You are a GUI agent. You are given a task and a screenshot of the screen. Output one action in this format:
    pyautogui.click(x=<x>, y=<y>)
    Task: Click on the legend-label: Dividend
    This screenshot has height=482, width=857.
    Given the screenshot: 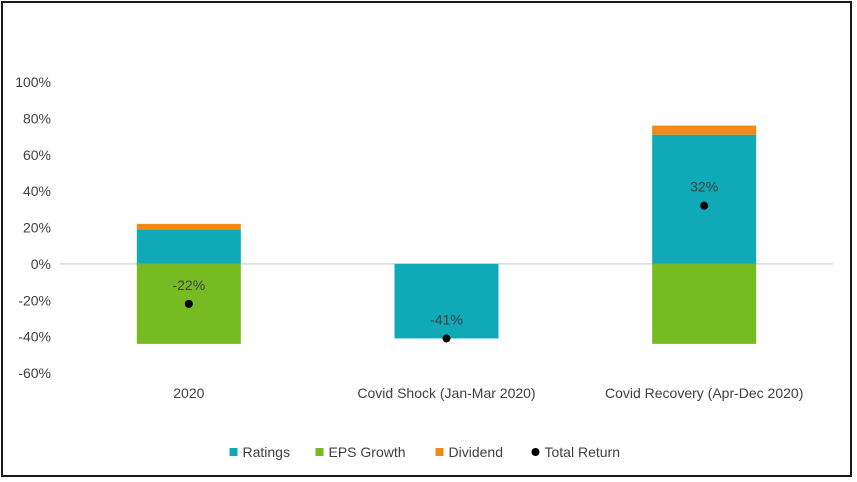 What is the action you would take?
    pyautogui.click(x=476, y=452)
    